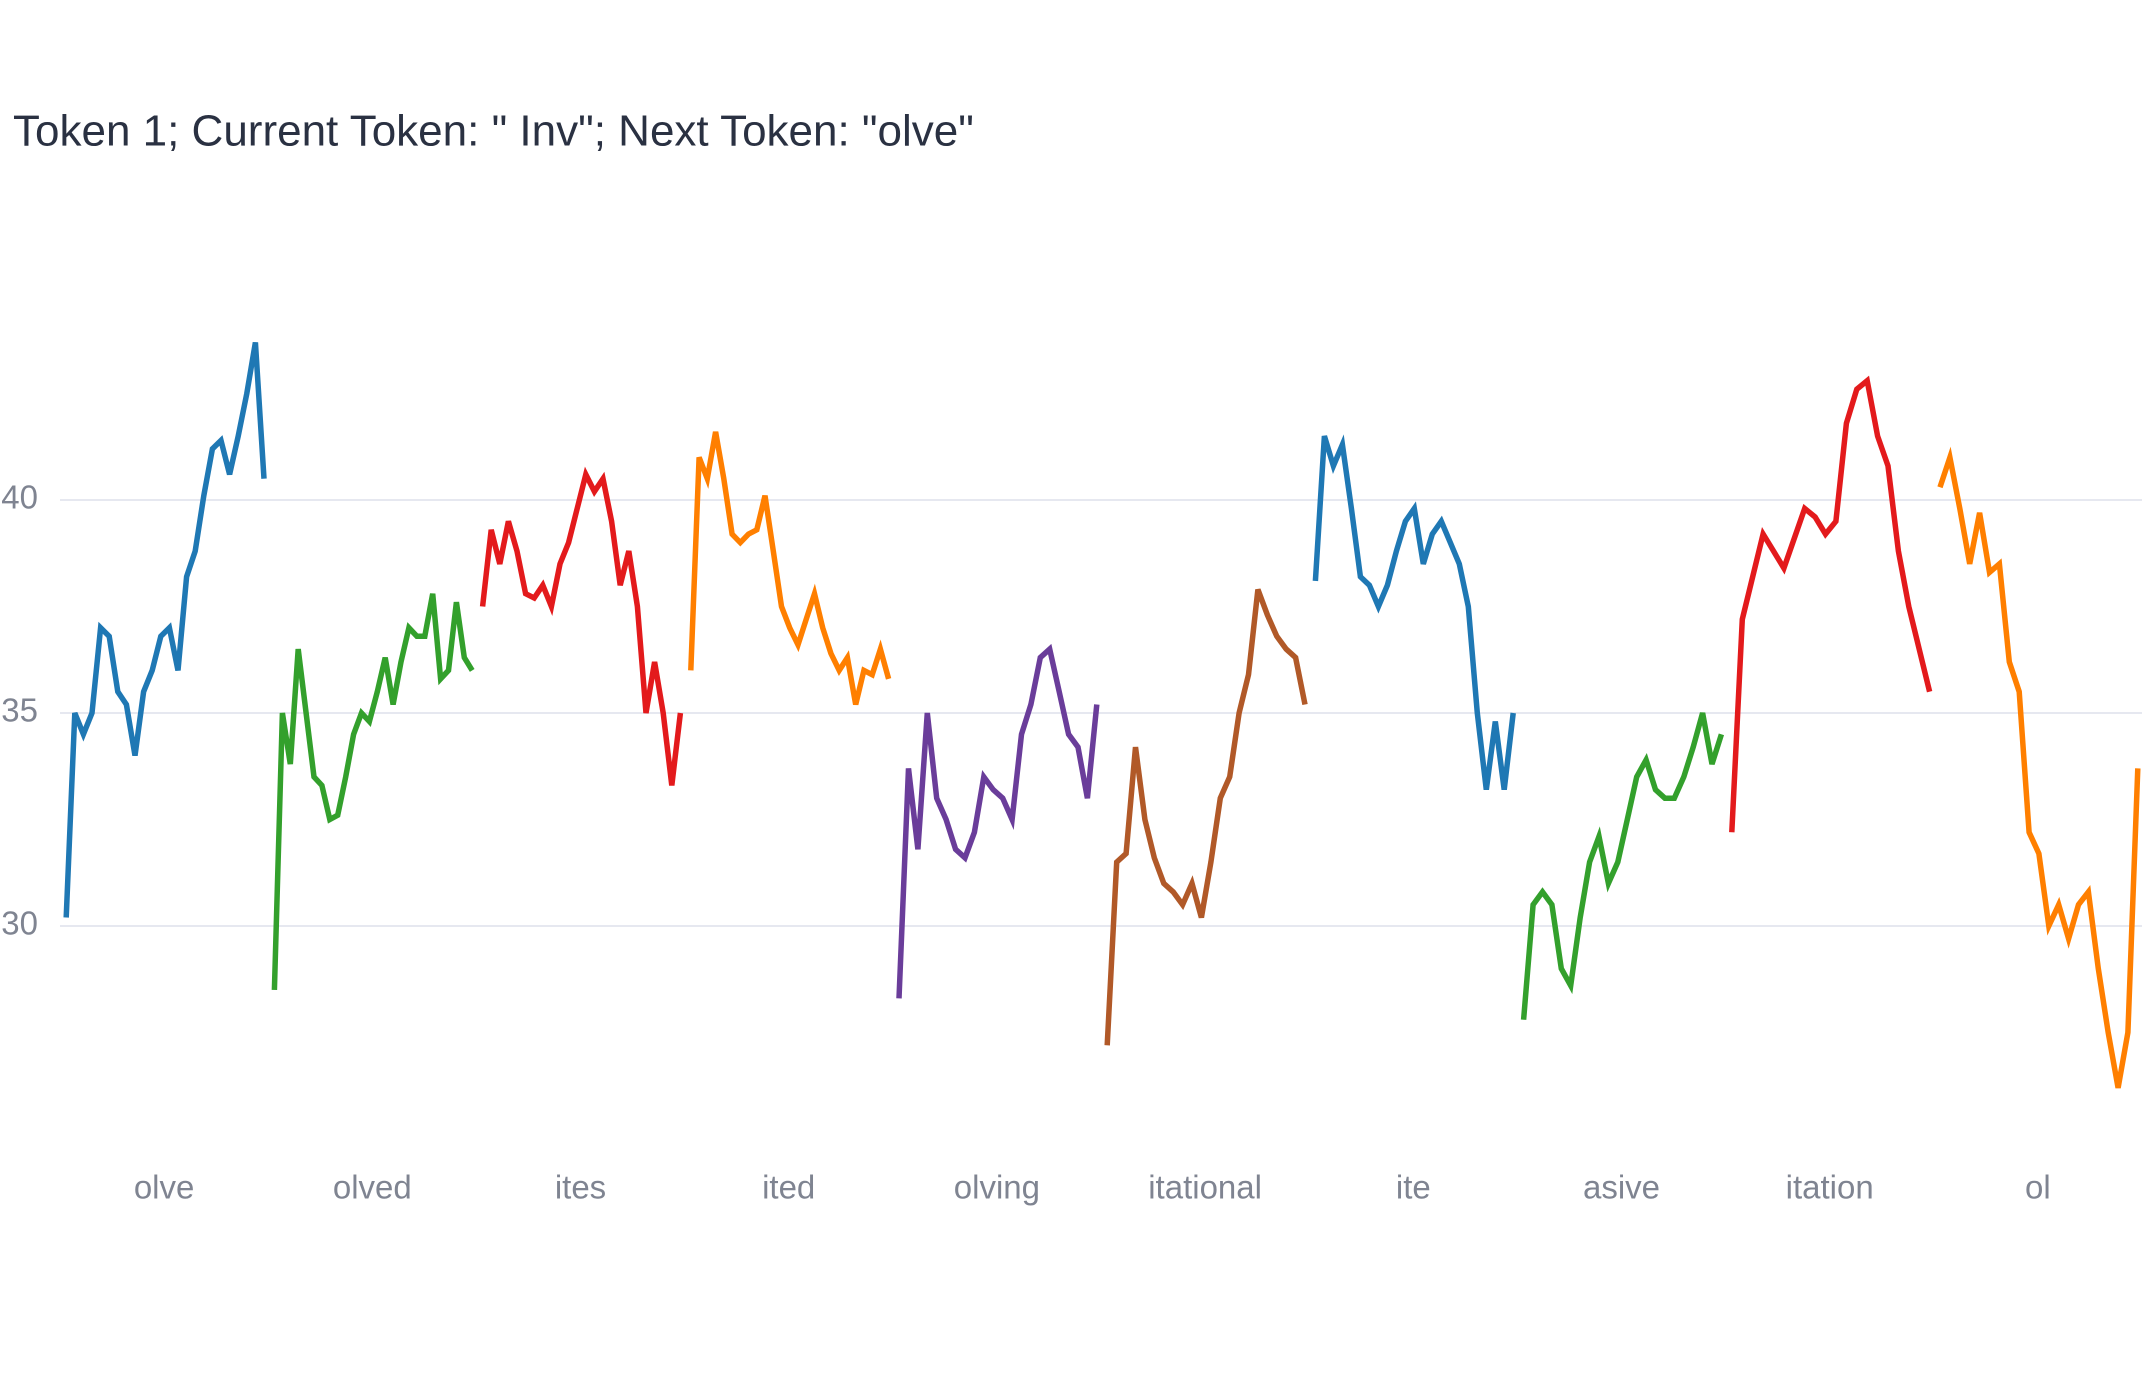 The height and width of the screenshot is (1380, 2142). I want to click on x-tick-label: ite, so click(1413, 1187).